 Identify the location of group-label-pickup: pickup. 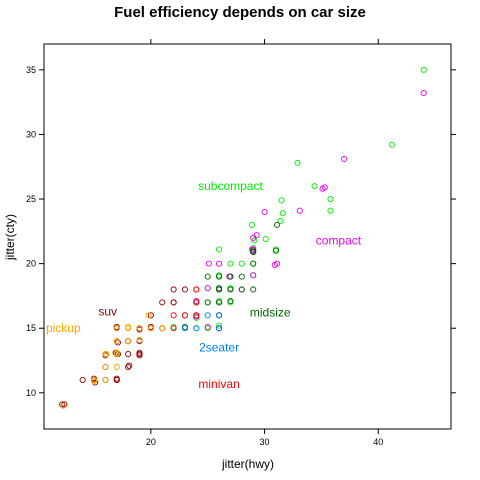
(63, 328).